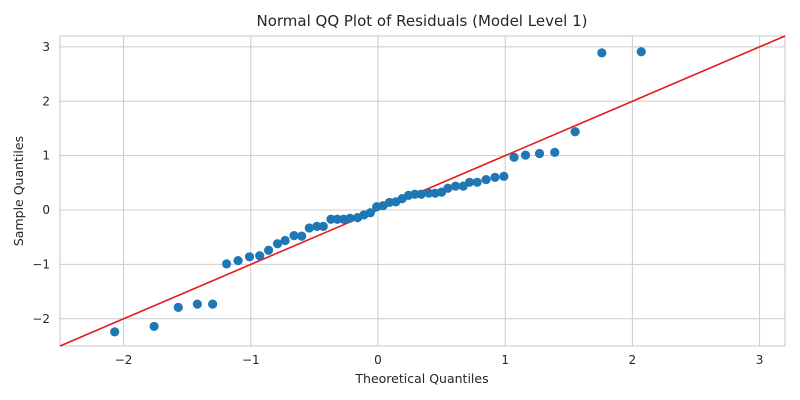 Image resolution: width=800 pixels, height=400 pixels. What do you see at coordinates (46, 101) in the screenshot?
I see `y-tick-label: 2` at bounding box center [46, 101].